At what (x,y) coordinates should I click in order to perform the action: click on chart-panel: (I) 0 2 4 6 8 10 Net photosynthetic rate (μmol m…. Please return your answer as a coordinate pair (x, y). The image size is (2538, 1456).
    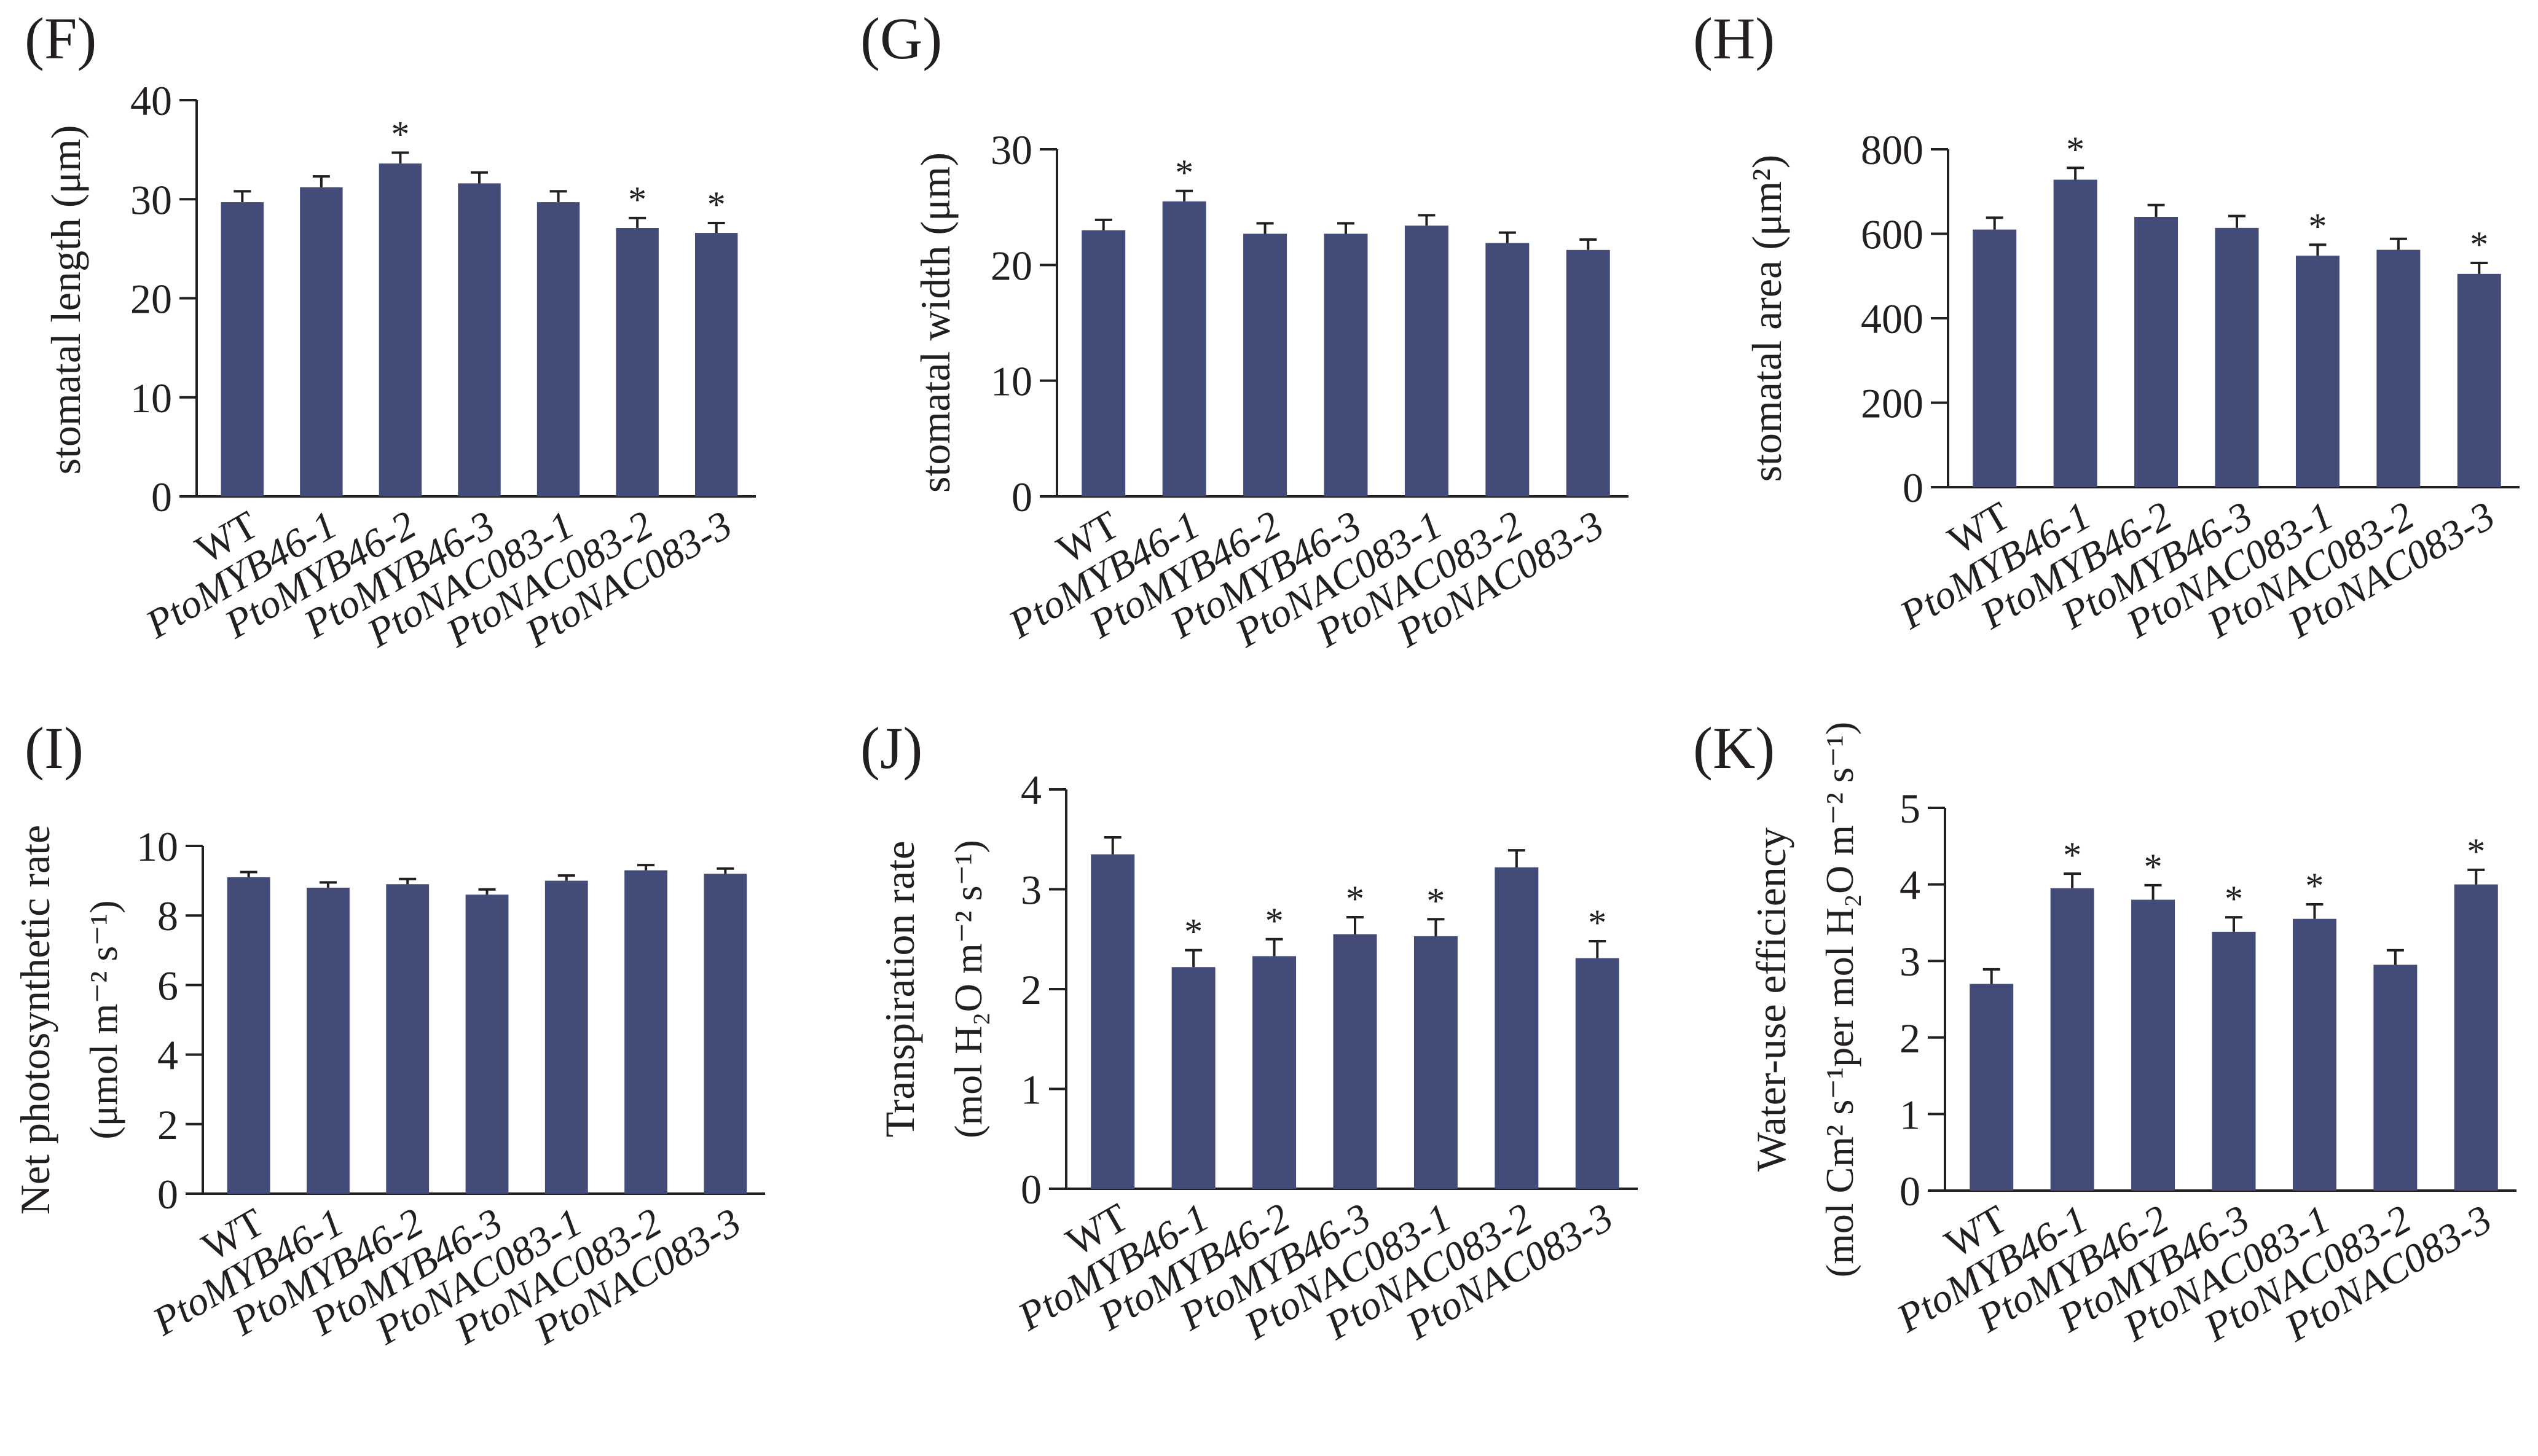
    Looking at the image, I should click on (388, 1034).